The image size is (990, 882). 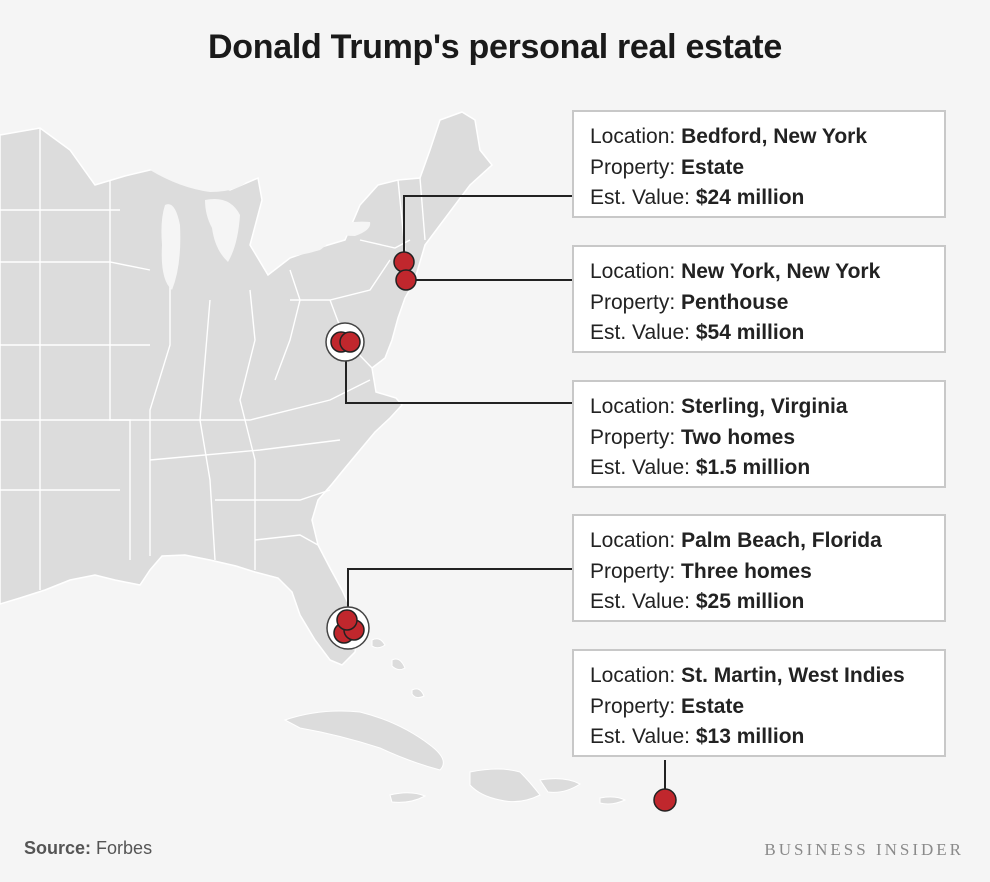 I want to click on estimated-value: $13 million, so click(x=750, y=736).